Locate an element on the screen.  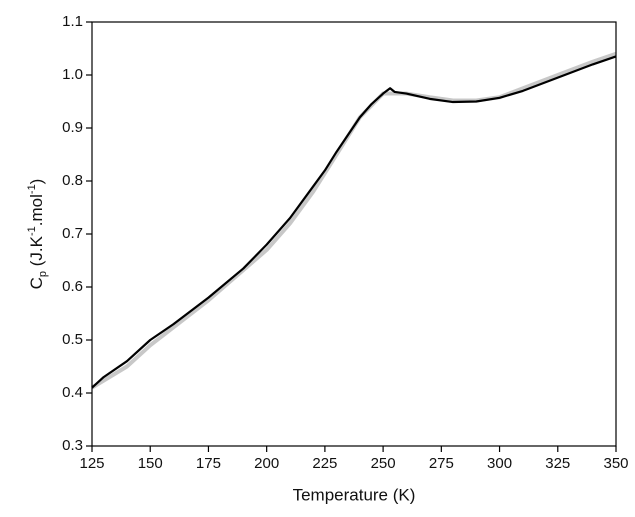
y-tick-label: 0.6 is located at coordinates (72, 286).